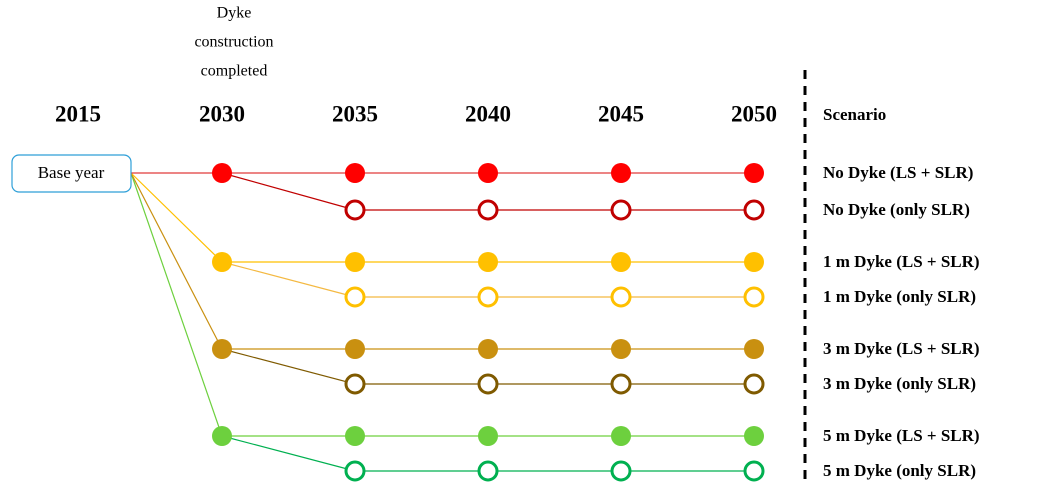 Image resolution: width=1040 pixels, height=486 pixels. What do you see at coordinates (854, 114) in the screenshot?
I see `scenario-header: Scenario` at bounding box center [854, 114].